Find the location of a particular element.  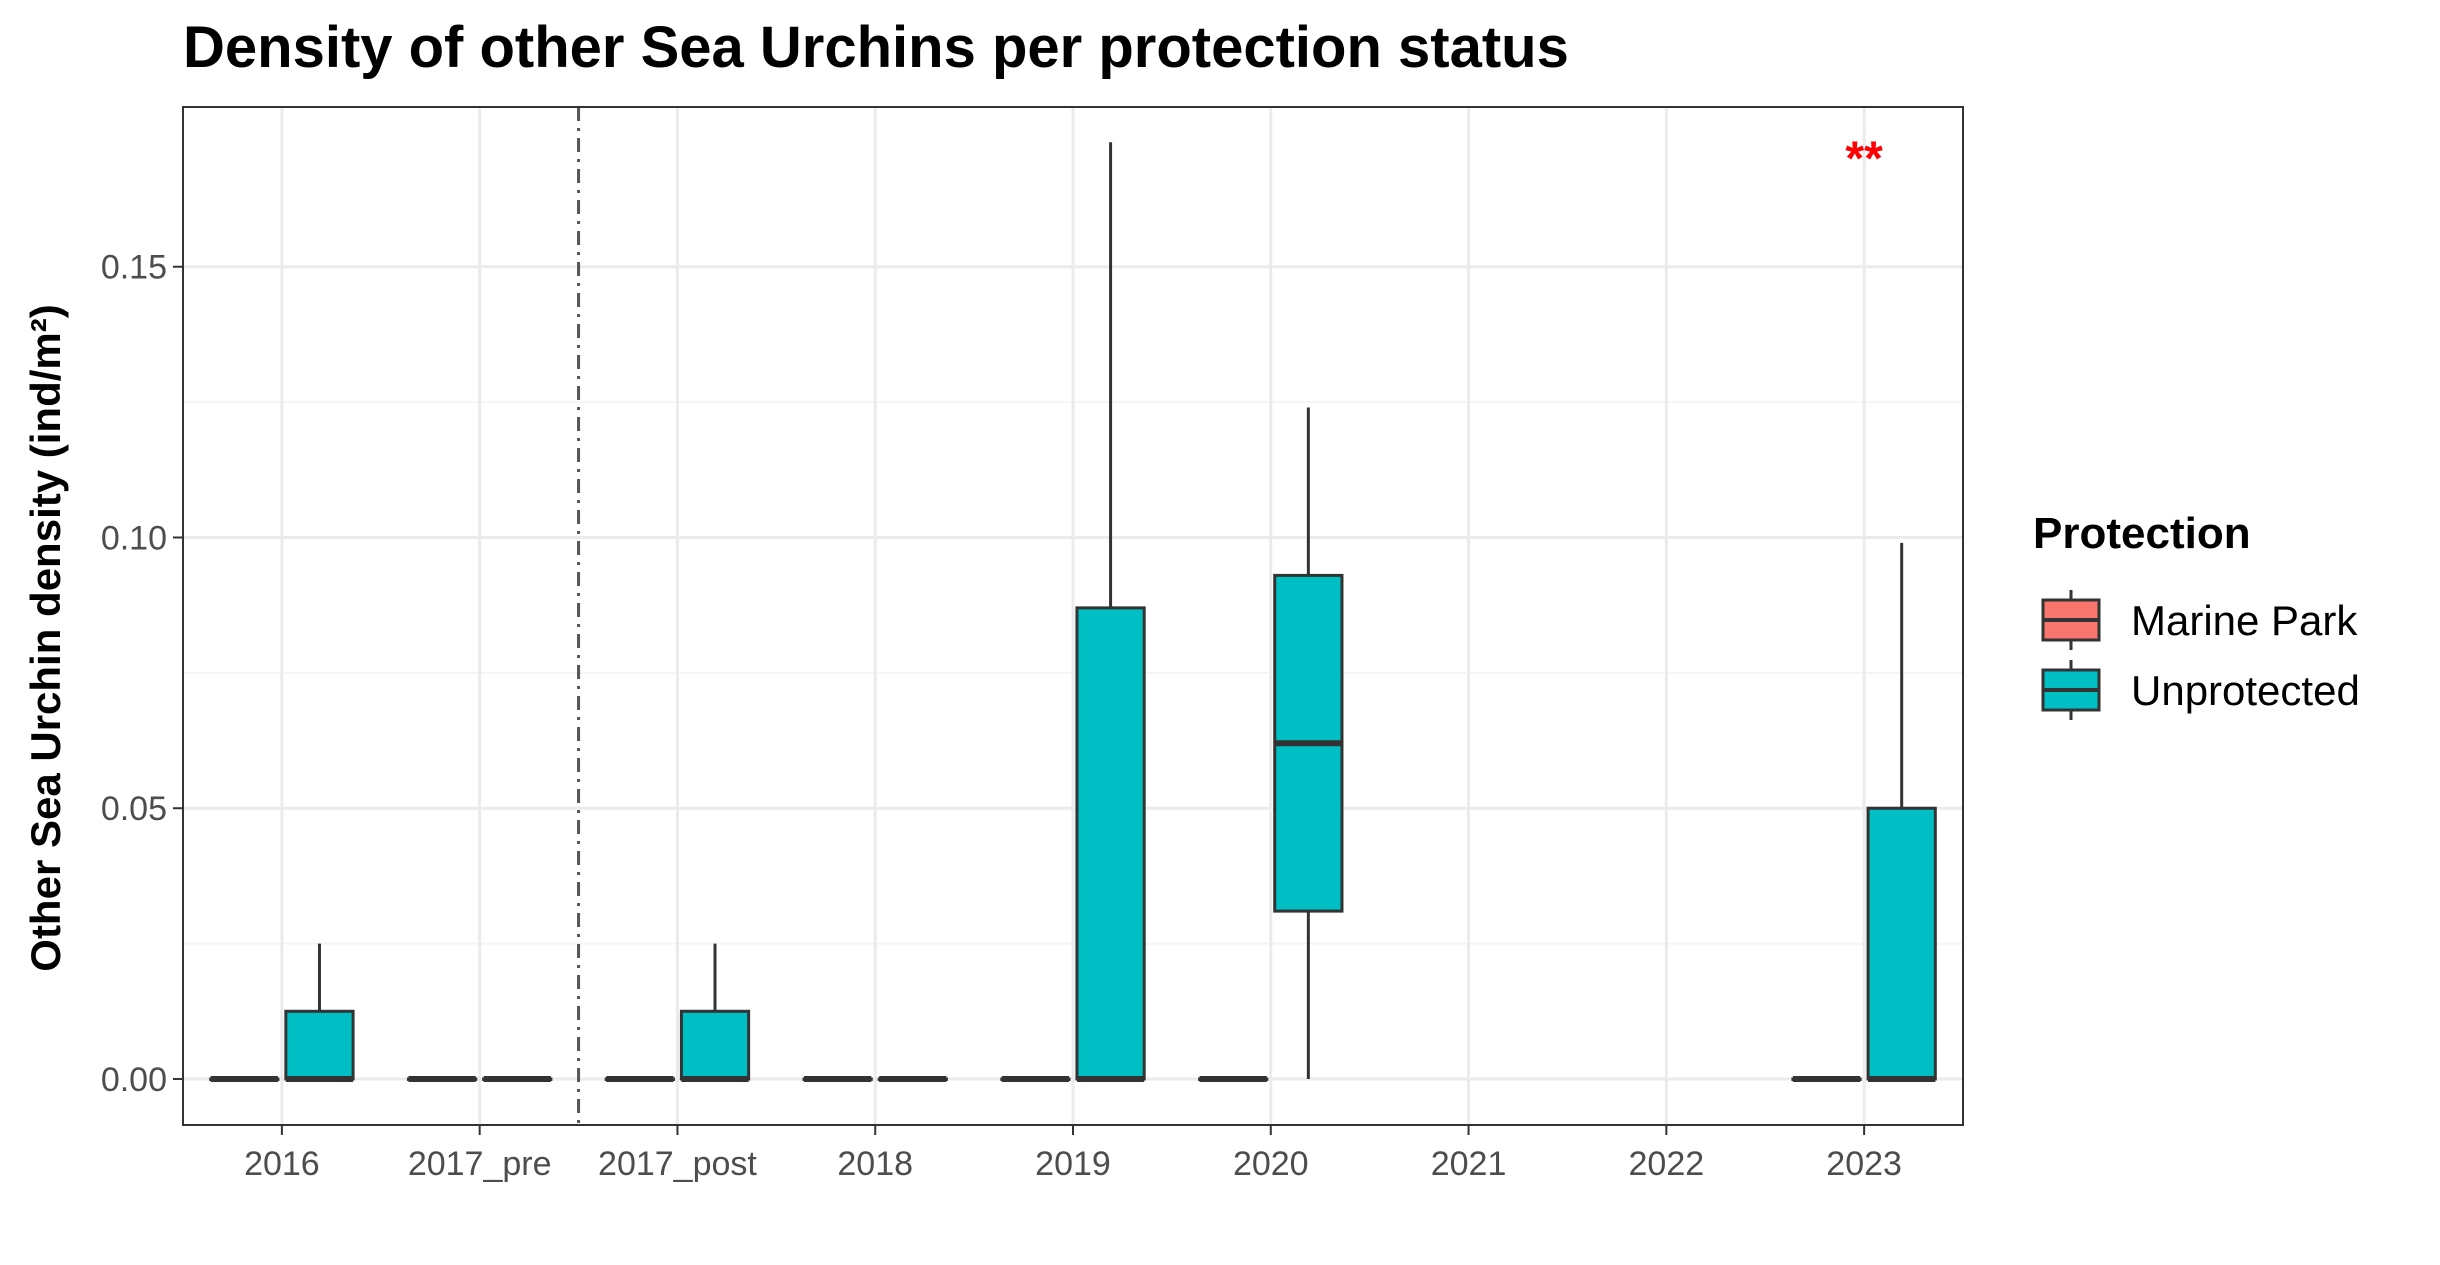

x-tick-label: 2020 is located at coordinates (1271, 1164).